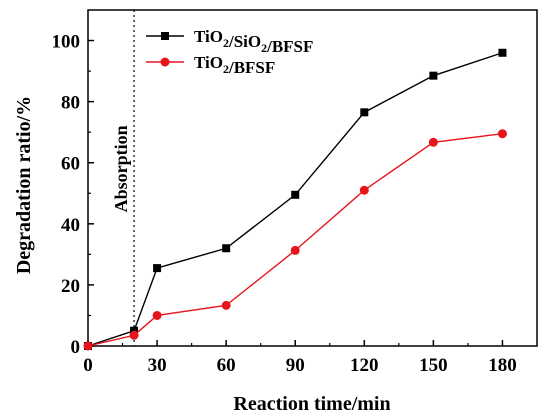 The image size is (550, 419). What do you see at coordinates (88, 365) in the screenshot?
I see `x-tick-label: 0` at bounding box center [88, 365].